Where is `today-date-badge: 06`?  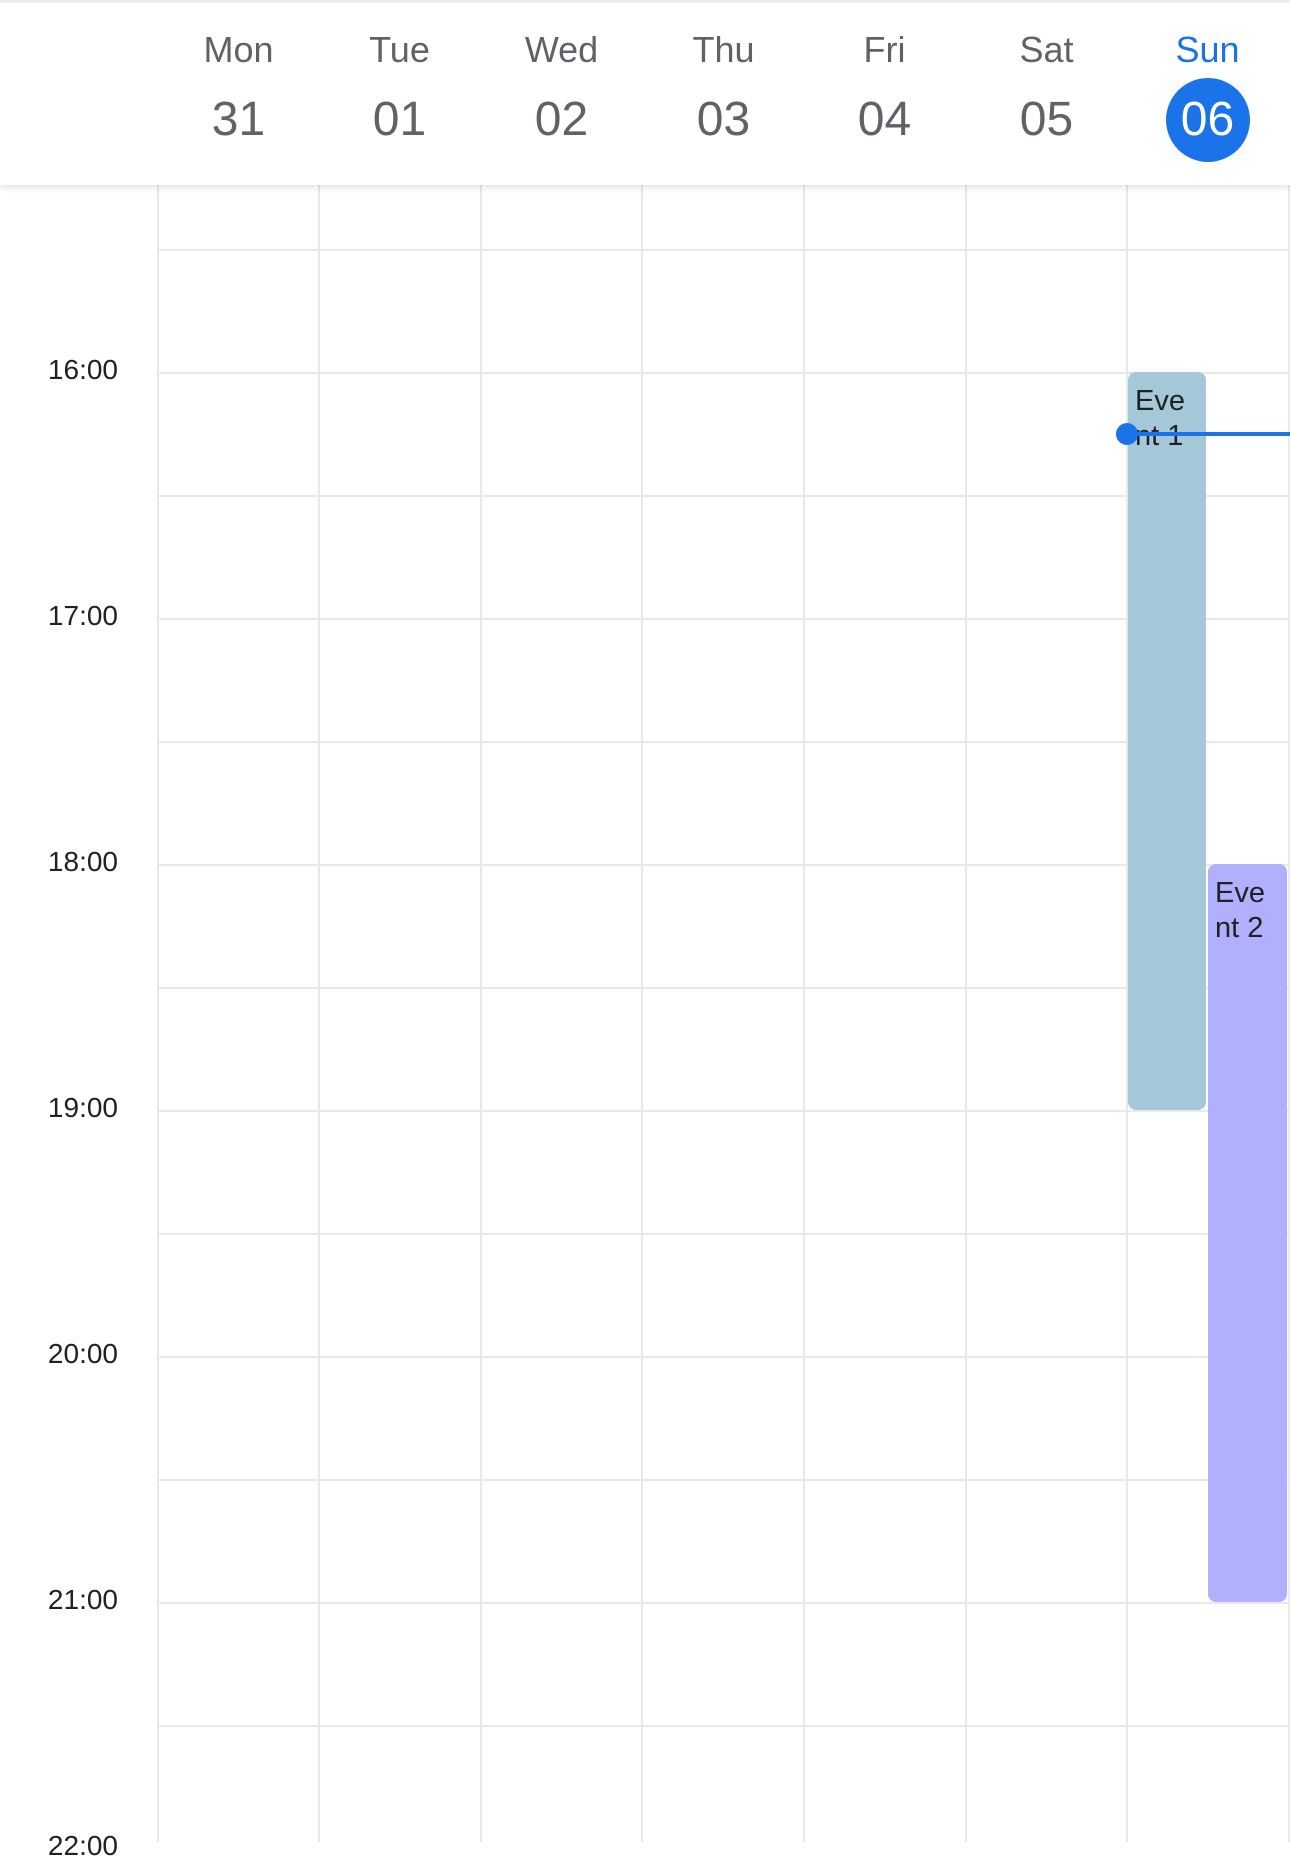
today-date-badge: 06 is located at coordinates (1207, 120).